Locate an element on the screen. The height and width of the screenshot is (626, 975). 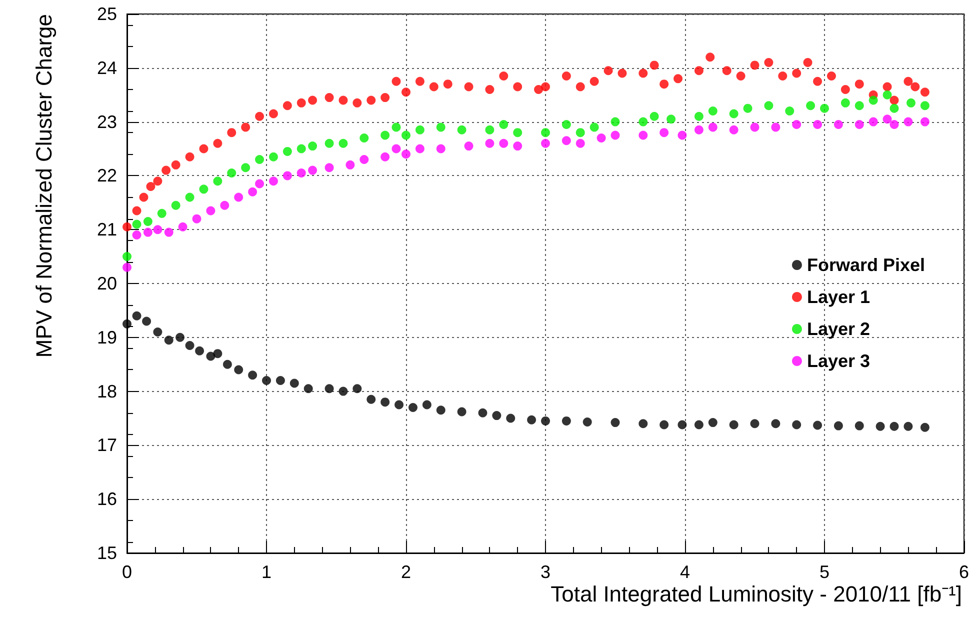
legend-label: Layer 1 is located at coordinates (838, 297).